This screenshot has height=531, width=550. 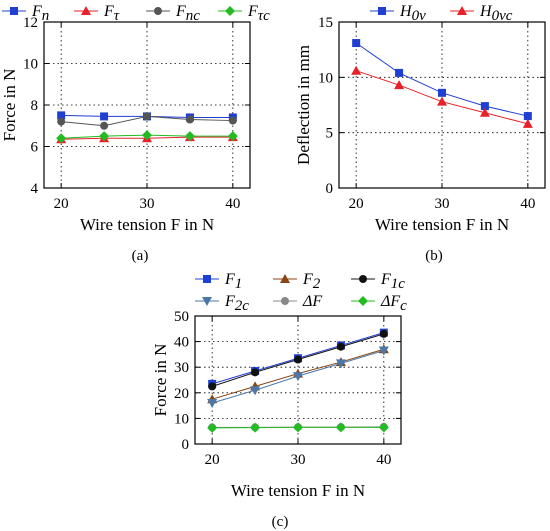 What do you see at coordinates (187, 13) in the screenshot?
I see `legend-label: Fnc` at bounding box center [187, 13].